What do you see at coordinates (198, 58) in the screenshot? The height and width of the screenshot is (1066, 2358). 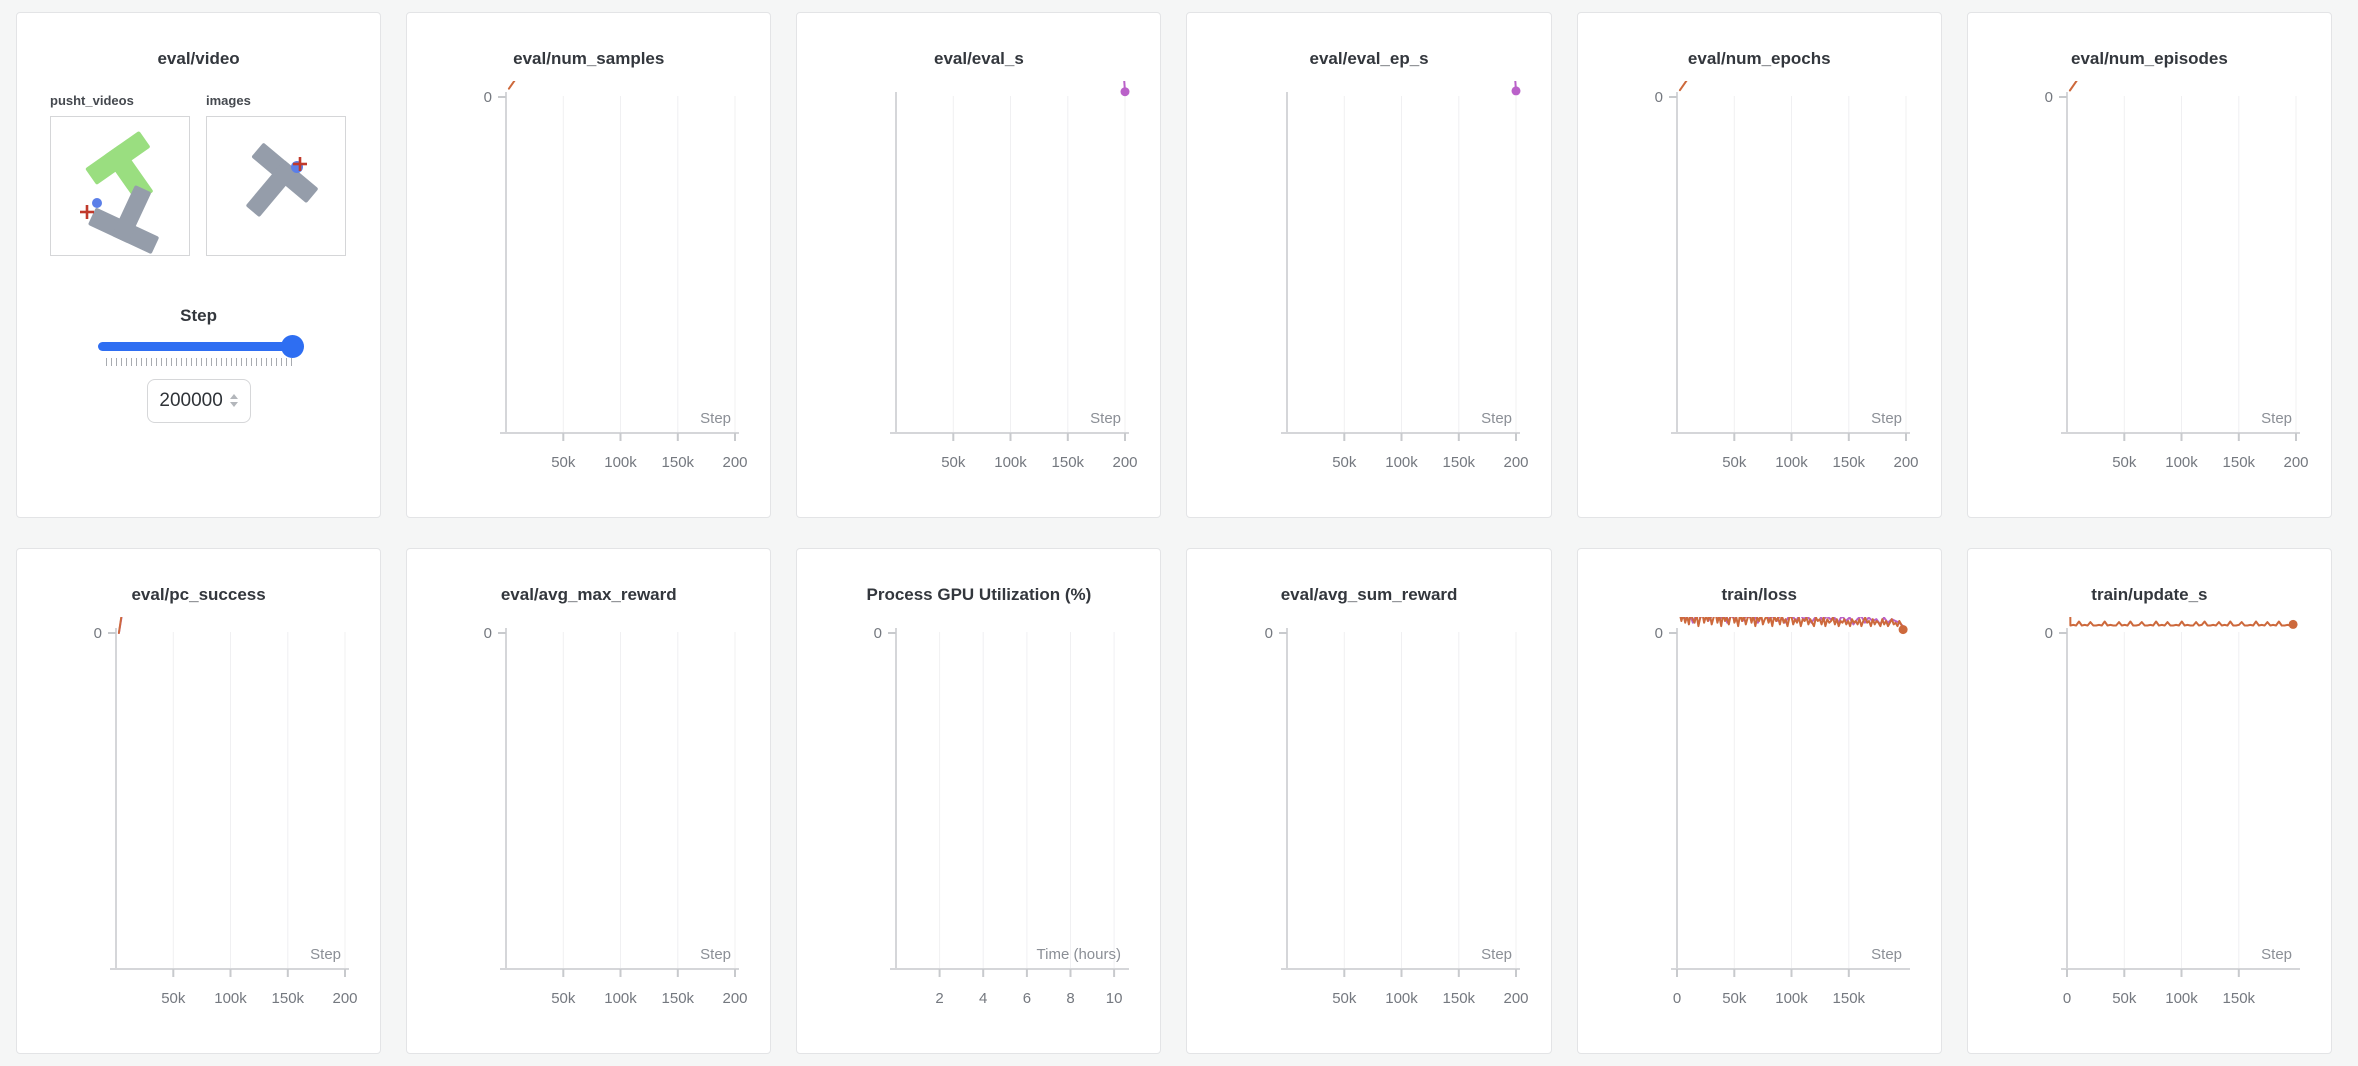 I see `panel-title: eval/video` at bounding box center [198, 58].